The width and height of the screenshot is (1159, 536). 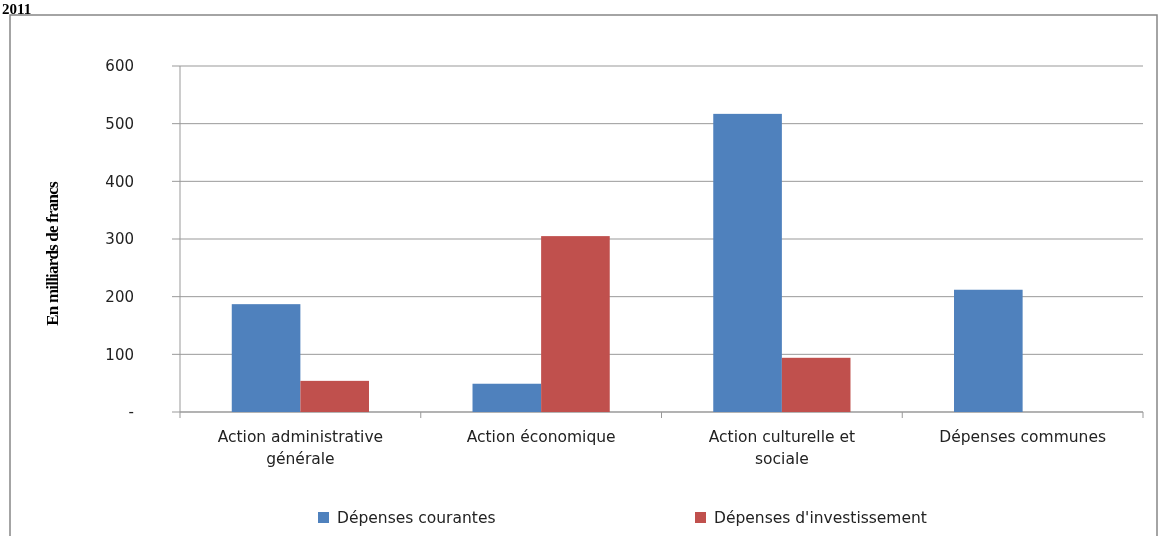 What do you see at coordinates (119, 66) in the screenshot?
I see `y-tick-label: 600` at bounding box center [119, 66].